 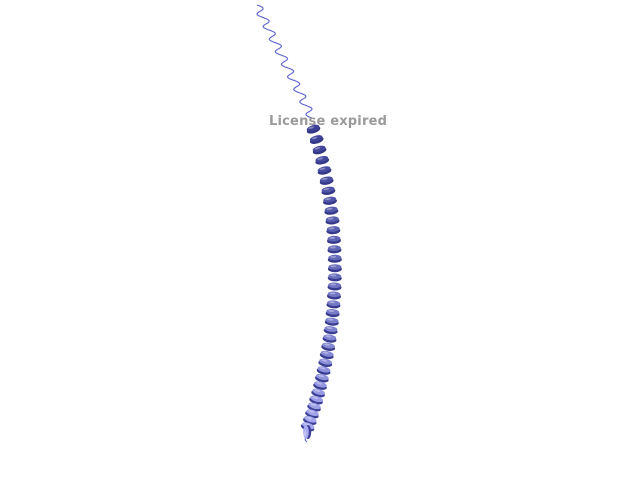 I want to click on license-expired-watermark: License expired, so click(x=328, y=121).